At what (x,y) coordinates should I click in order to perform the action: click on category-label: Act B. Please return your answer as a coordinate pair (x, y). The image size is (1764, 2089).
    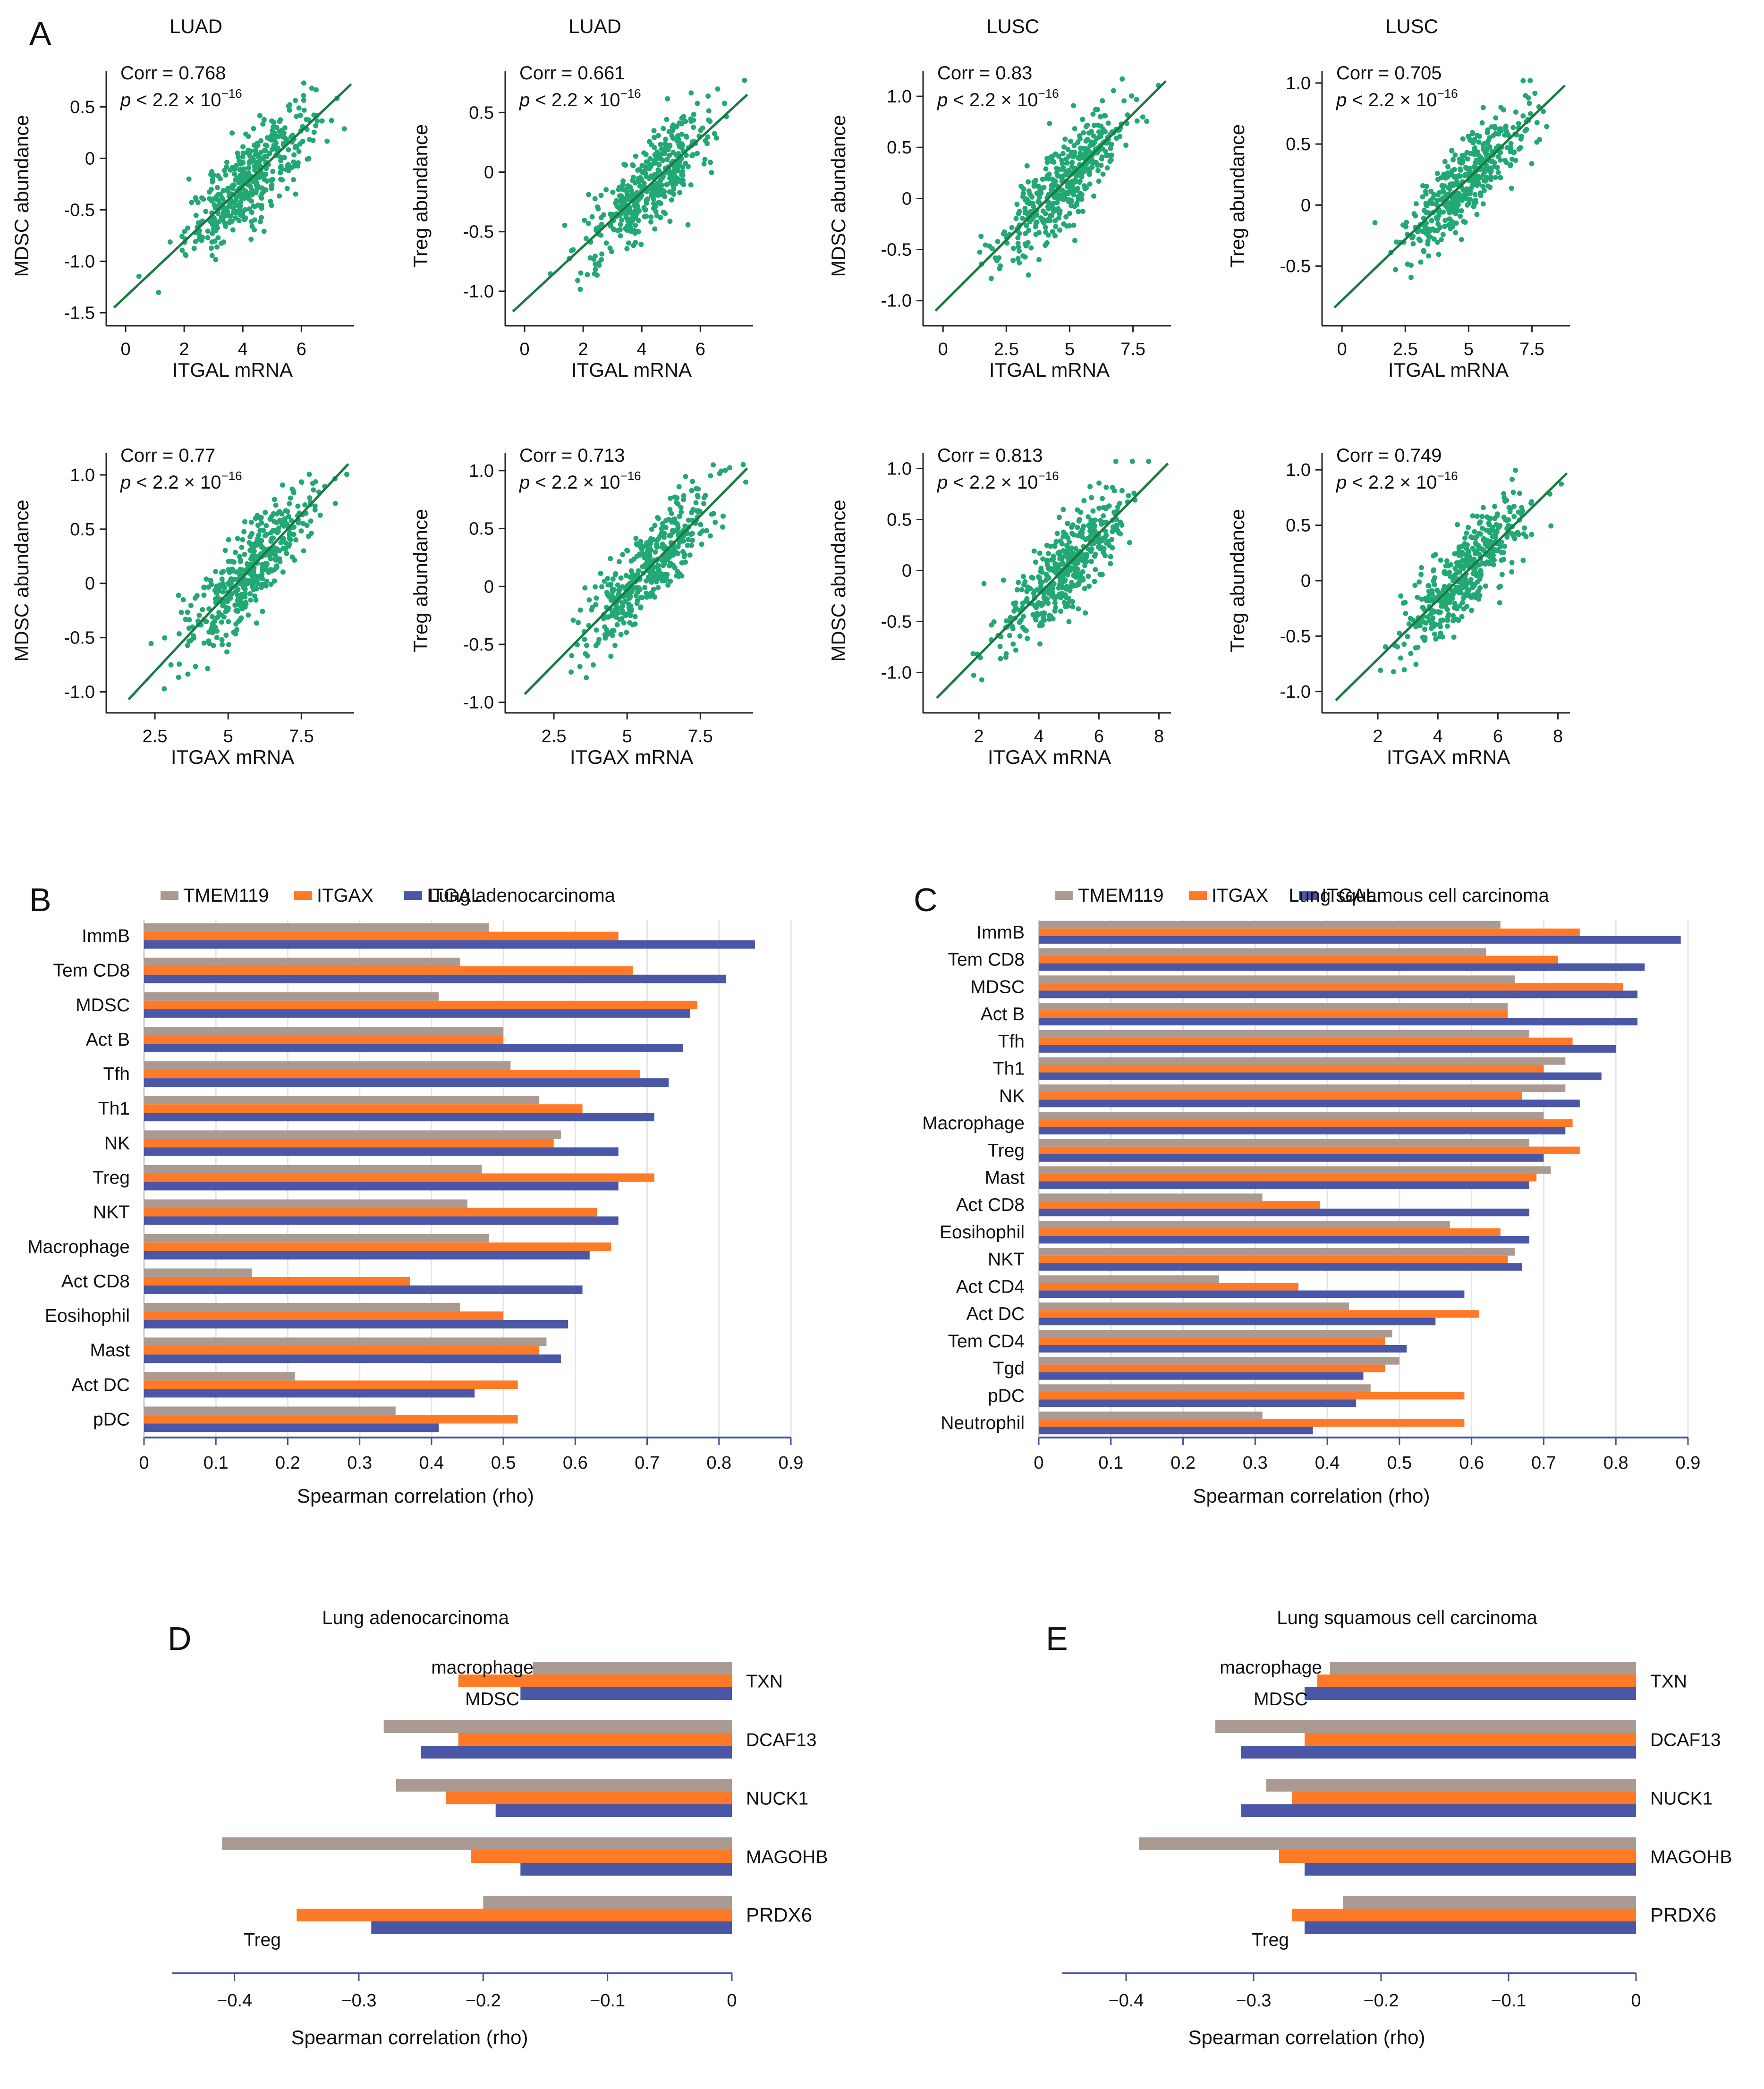
    Looking at the image, I should click on (1003, 1014).